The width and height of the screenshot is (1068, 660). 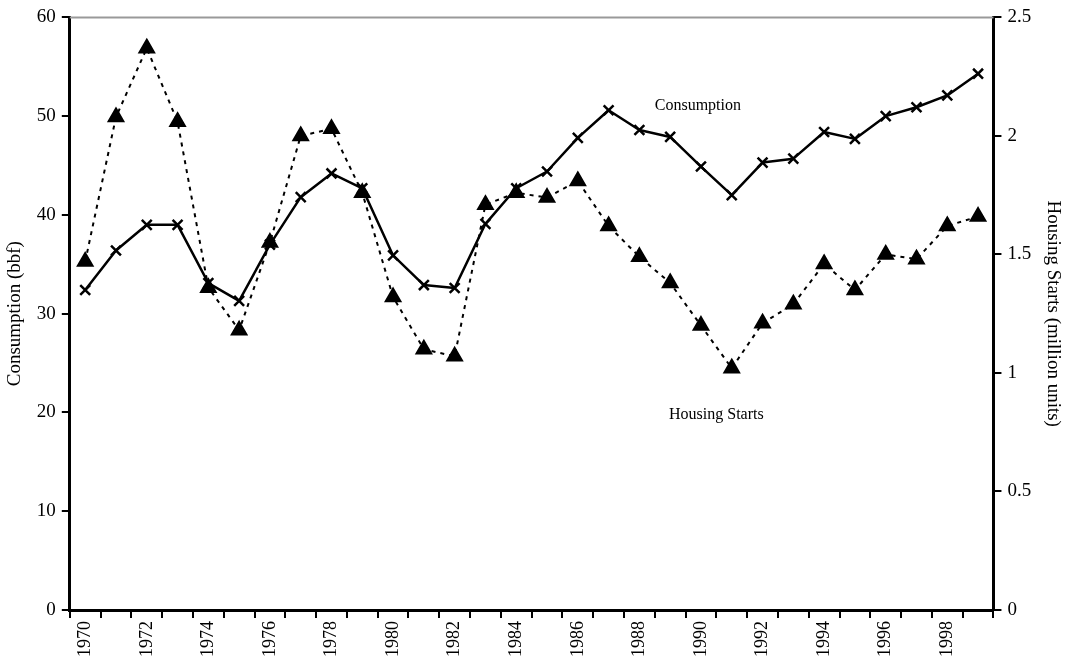 What do you see at coordinates (761, 639) in the screenshot?
I see `x-tick-label: 1992` at bounding box center [761, 639].